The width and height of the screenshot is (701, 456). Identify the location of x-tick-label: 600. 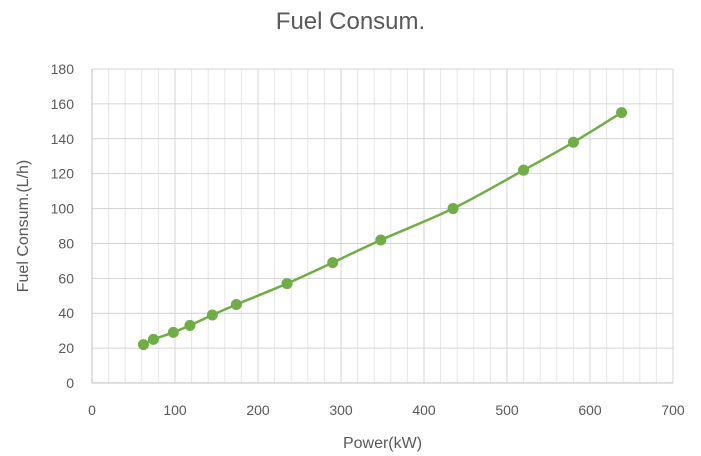
(590, 410).